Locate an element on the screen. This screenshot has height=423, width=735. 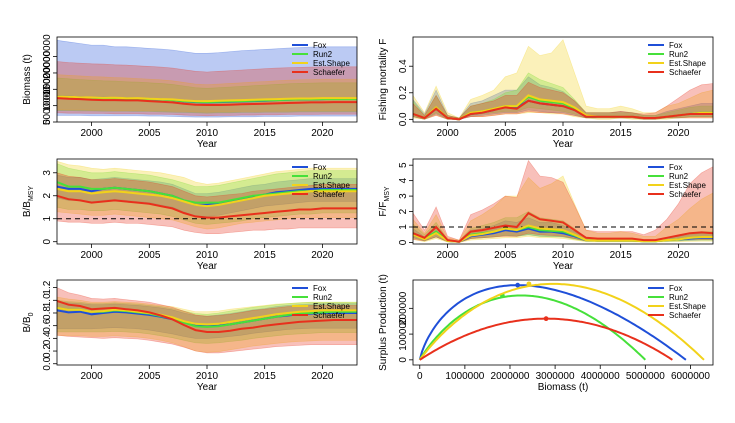
msy-point-fox is located at coordinates (518, 285).